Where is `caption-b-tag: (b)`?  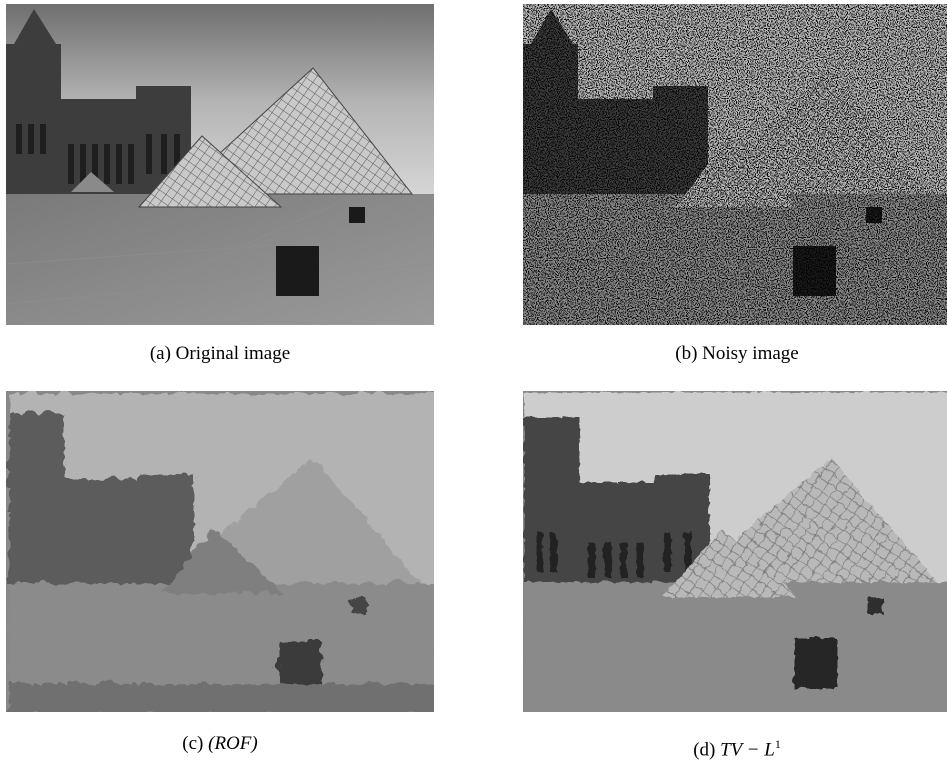
caption-b-tag: (b) is located at coordinates (686, 353).